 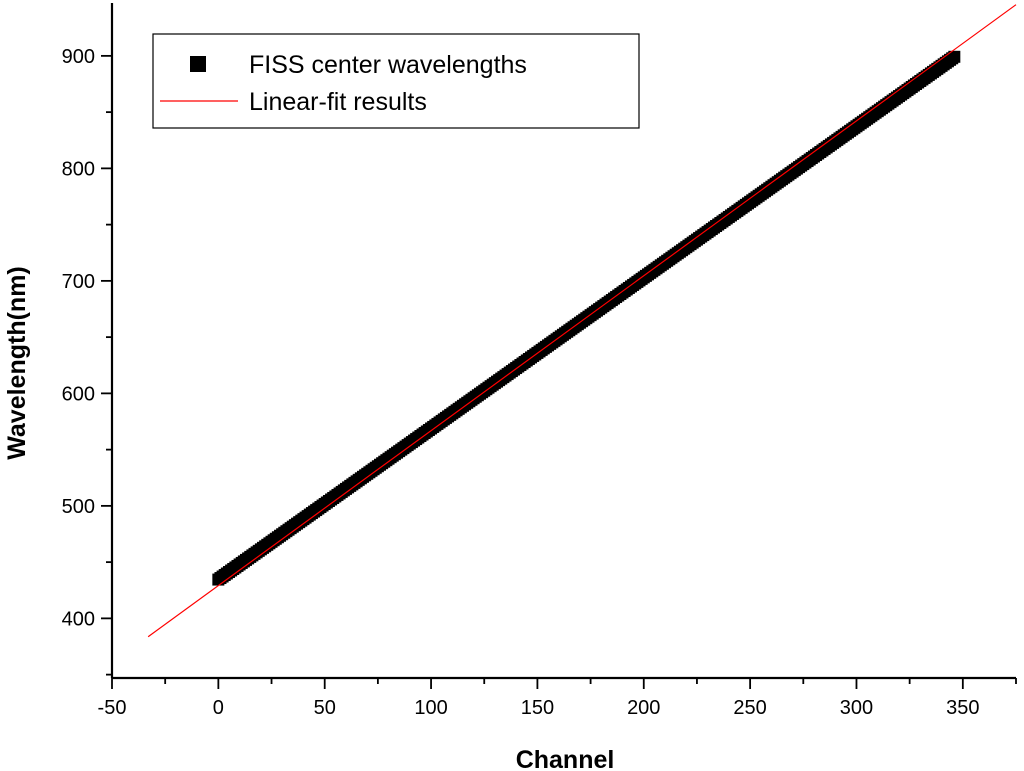 I want to click on y-tick-label: 900, so click(x=78, y=57).